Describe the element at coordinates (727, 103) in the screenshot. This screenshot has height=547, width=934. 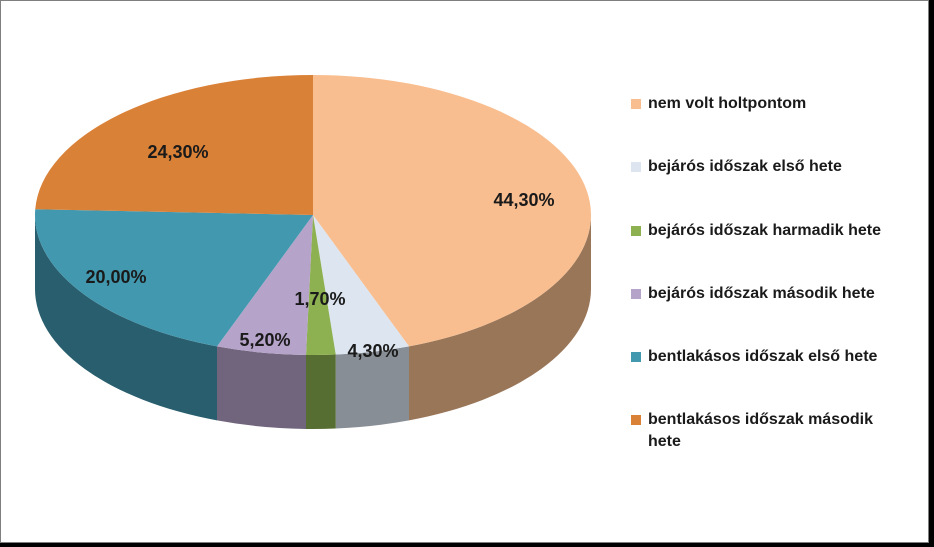
I see `legend-label: nem volt holtpontom` at that location.